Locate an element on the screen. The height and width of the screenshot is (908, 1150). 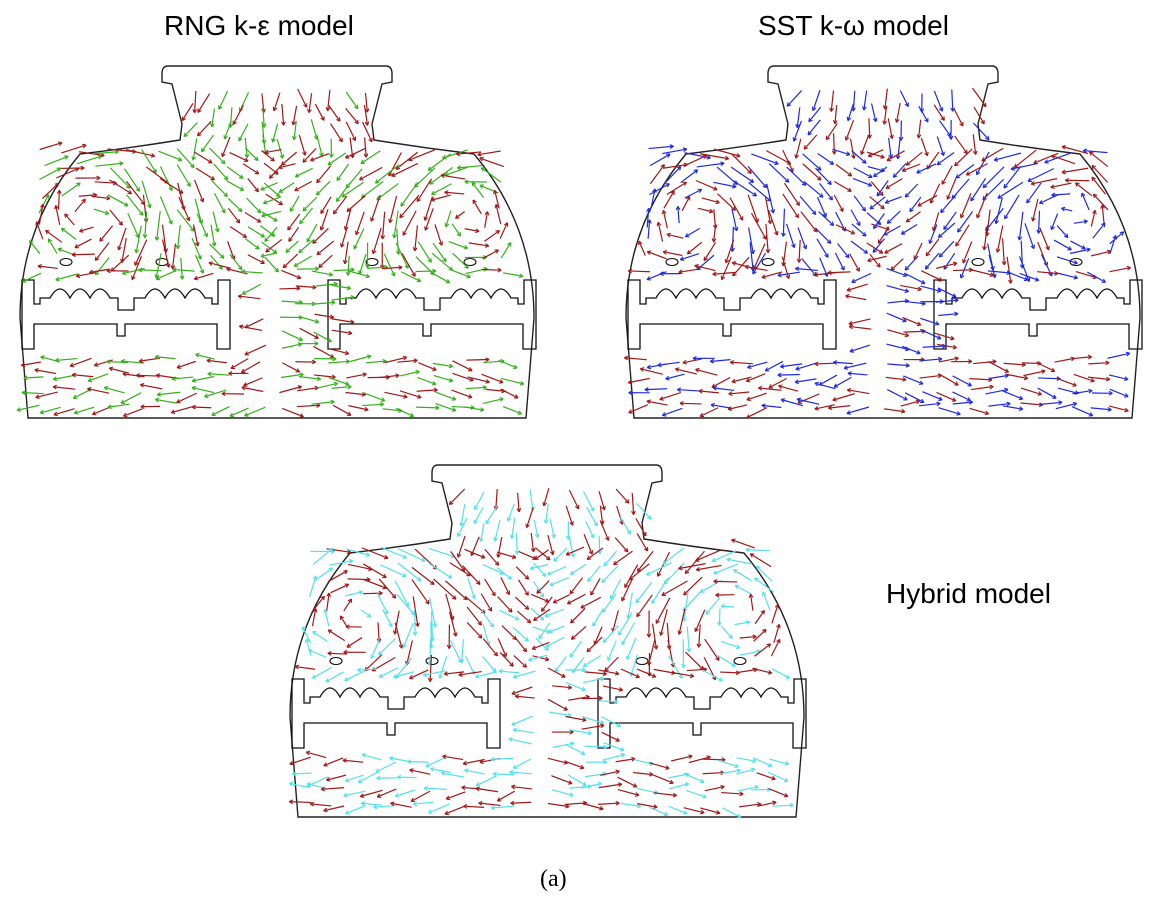
panel-title-rng: RNG k-ε model is located at coordinates (259, 25).